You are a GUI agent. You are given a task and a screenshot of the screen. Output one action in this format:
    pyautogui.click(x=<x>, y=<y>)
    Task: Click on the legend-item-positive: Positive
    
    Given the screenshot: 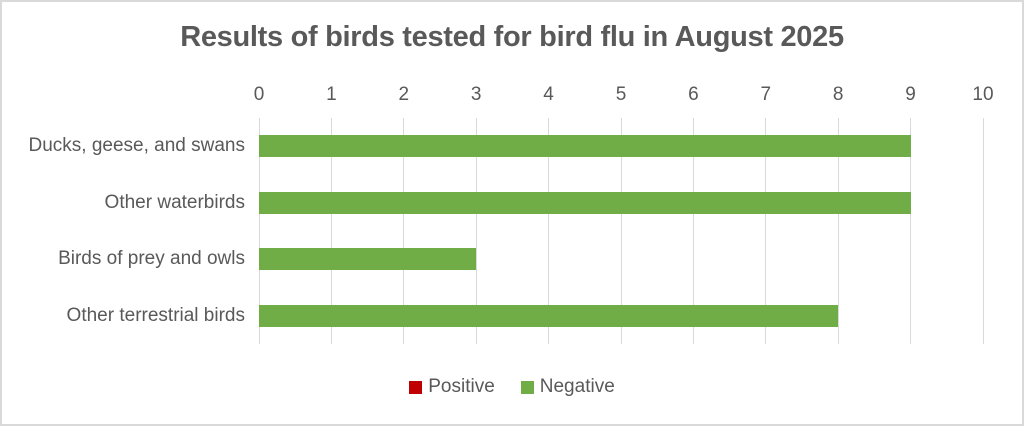 What is the action you would take?
    pyautogui.click(x=452, y=387)
    